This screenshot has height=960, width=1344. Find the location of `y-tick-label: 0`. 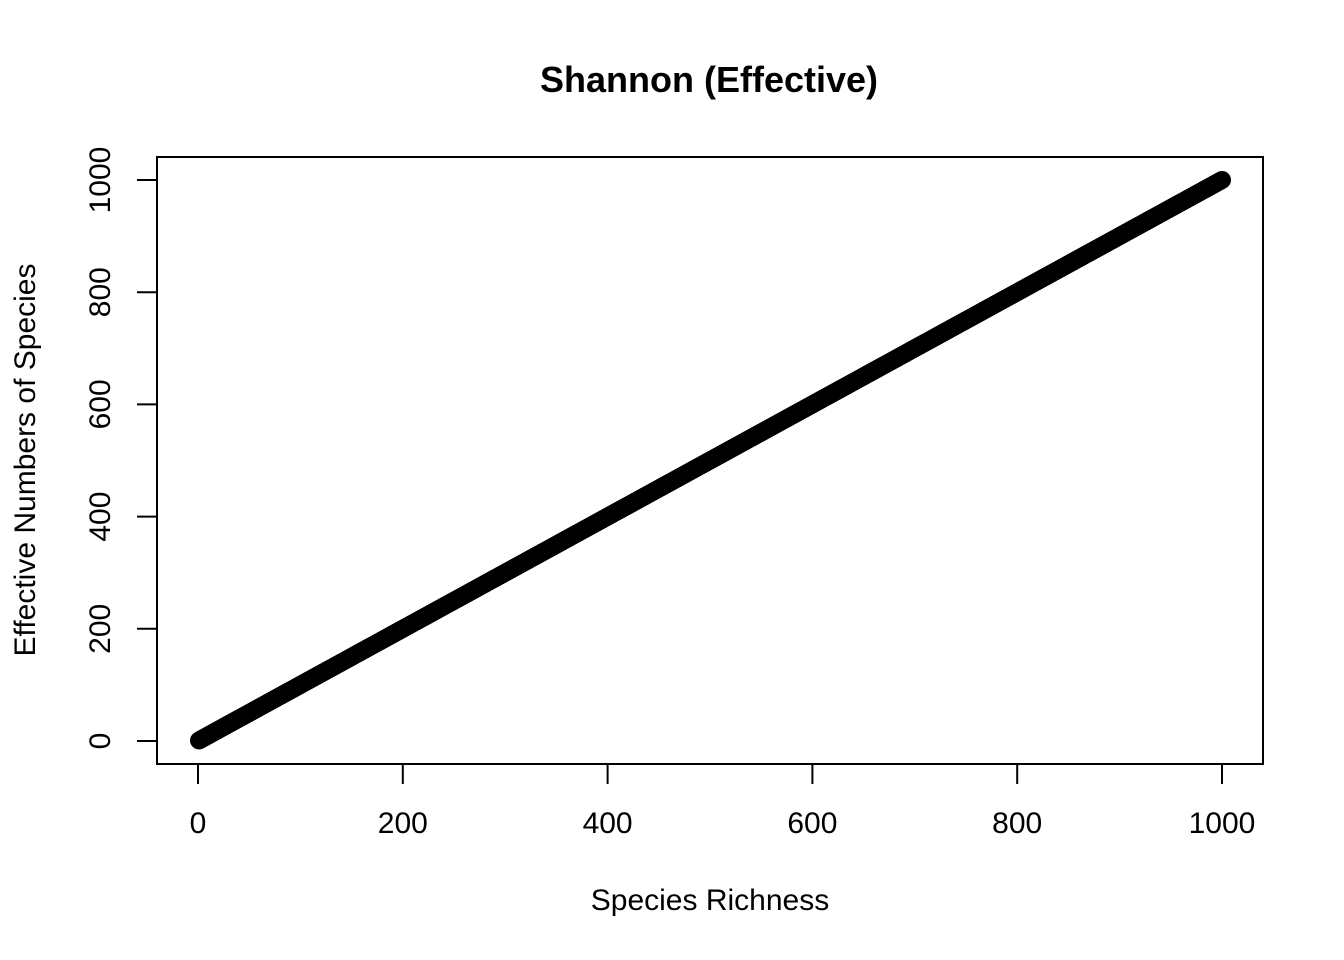

y-tick-label: 0 is located at coordinates (100, 741).